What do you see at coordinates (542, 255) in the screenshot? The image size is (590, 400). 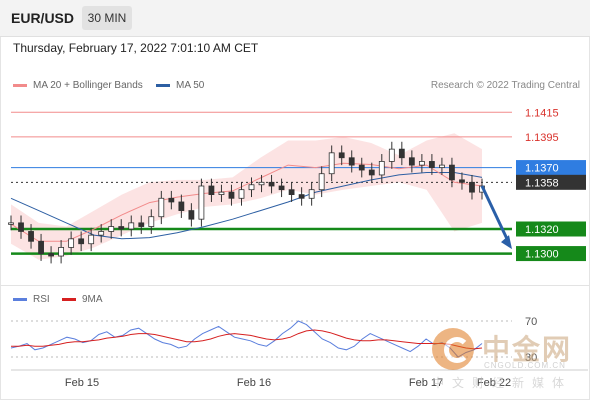 I see `level-label: 1.1300` at bounding box center [542, 255].